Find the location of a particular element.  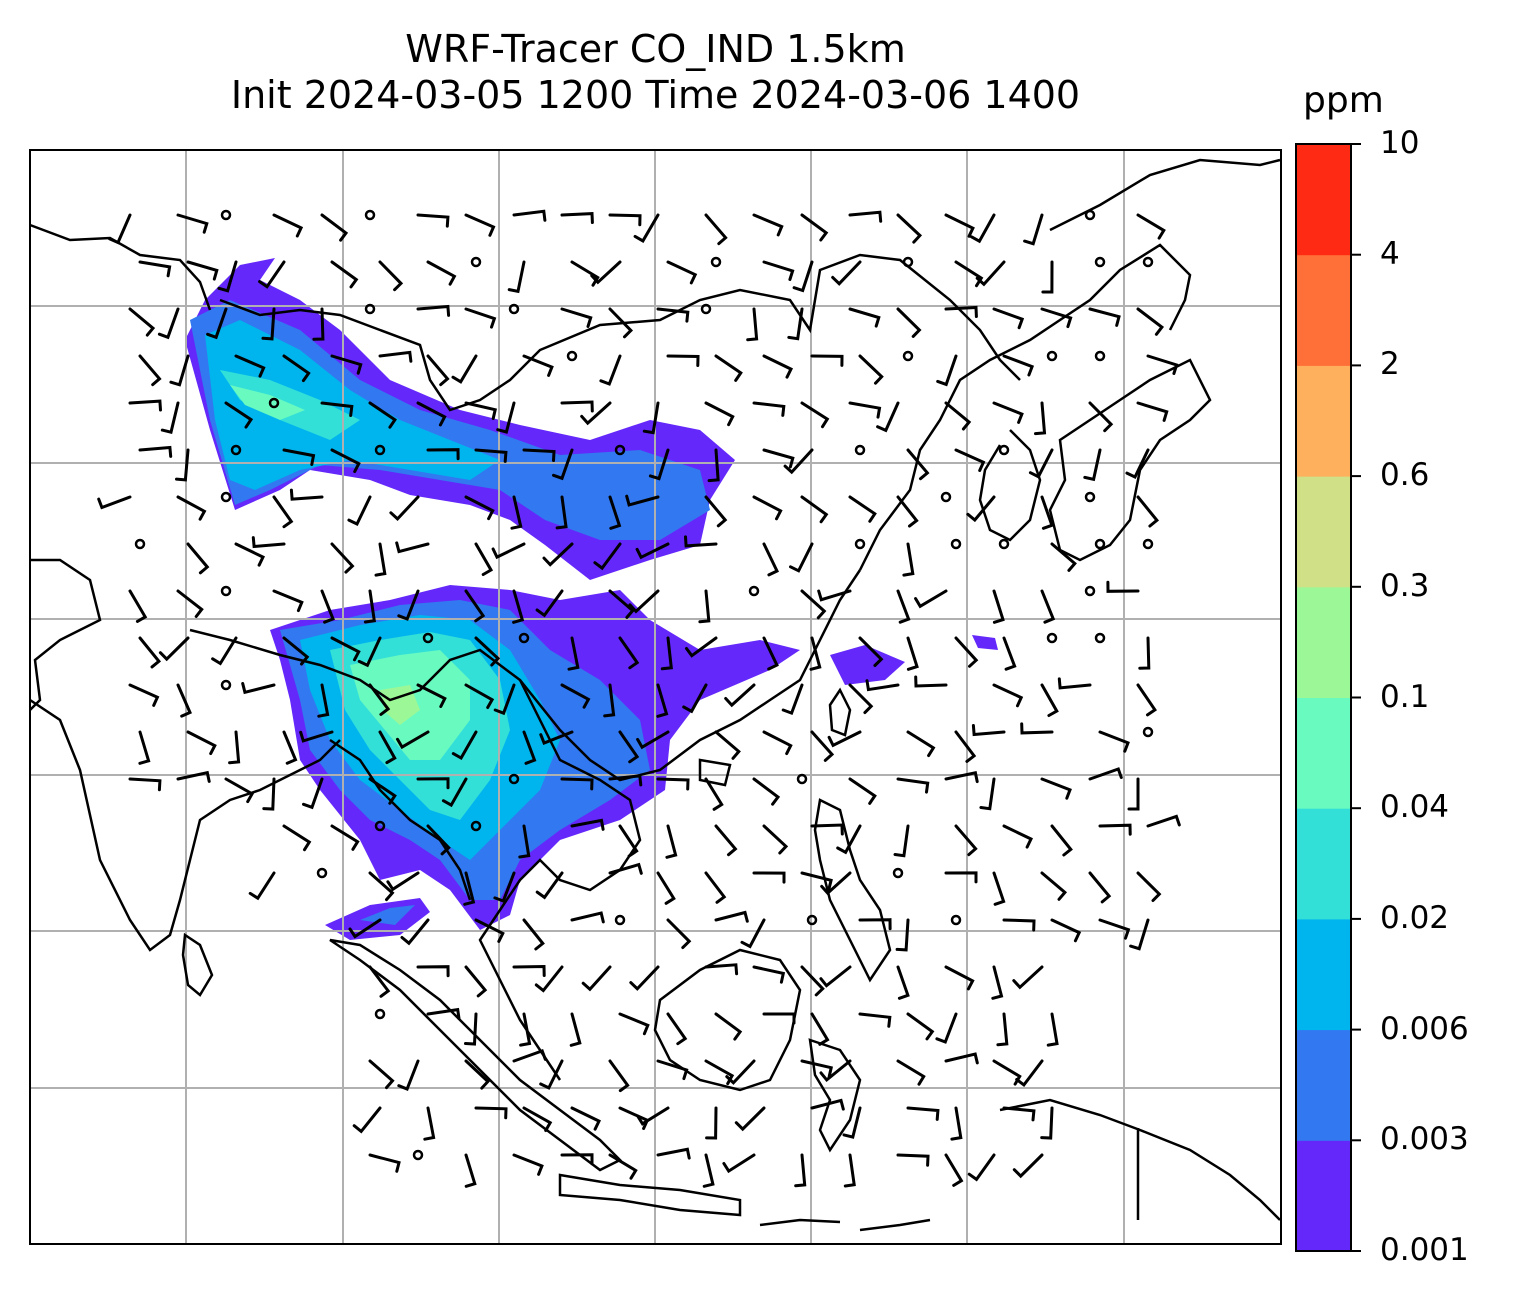

plume-patch-ne-small is located at coordinates (985, 642).